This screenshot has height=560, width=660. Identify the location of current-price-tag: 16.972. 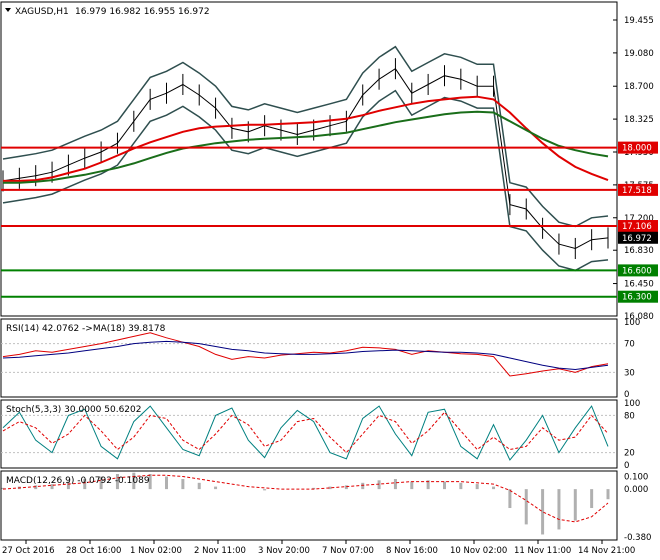
(637, 239).